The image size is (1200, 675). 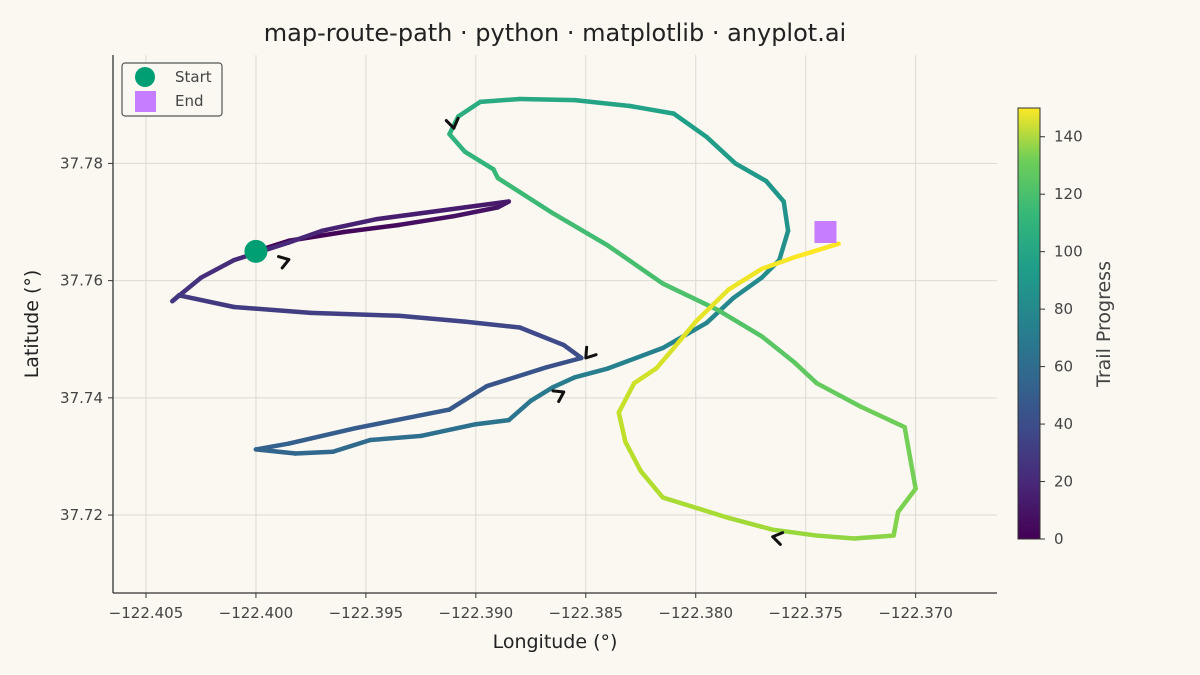 What do you see at coordinates (695, 613) in the screenshot?
I see `x-tick-label: −122.380` at bounding box center [695, 613].